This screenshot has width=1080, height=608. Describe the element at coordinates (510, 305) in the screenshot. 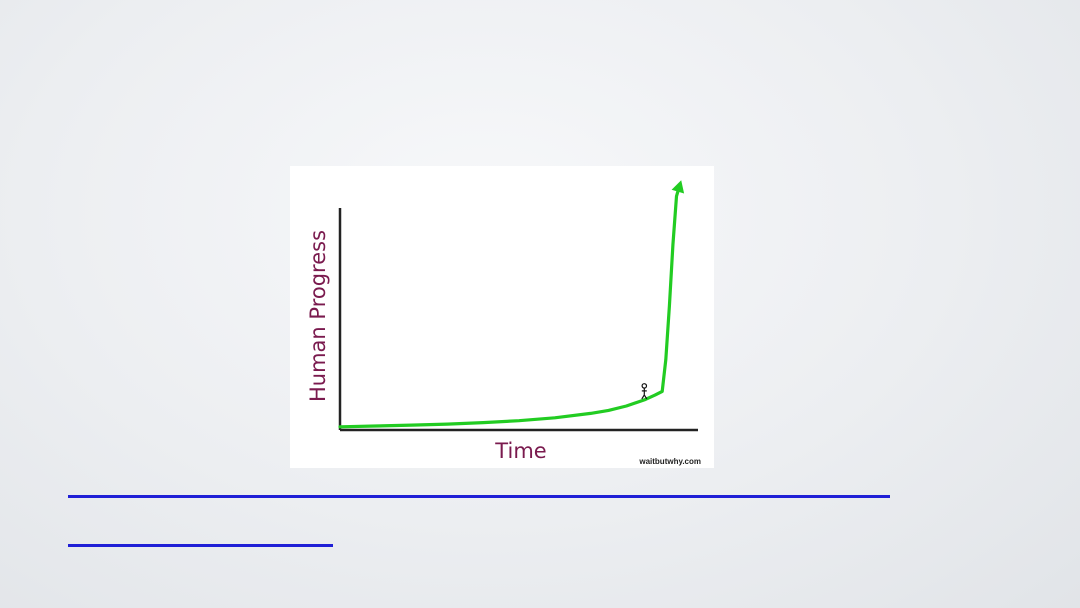

I see `series-line-progress` at that location.